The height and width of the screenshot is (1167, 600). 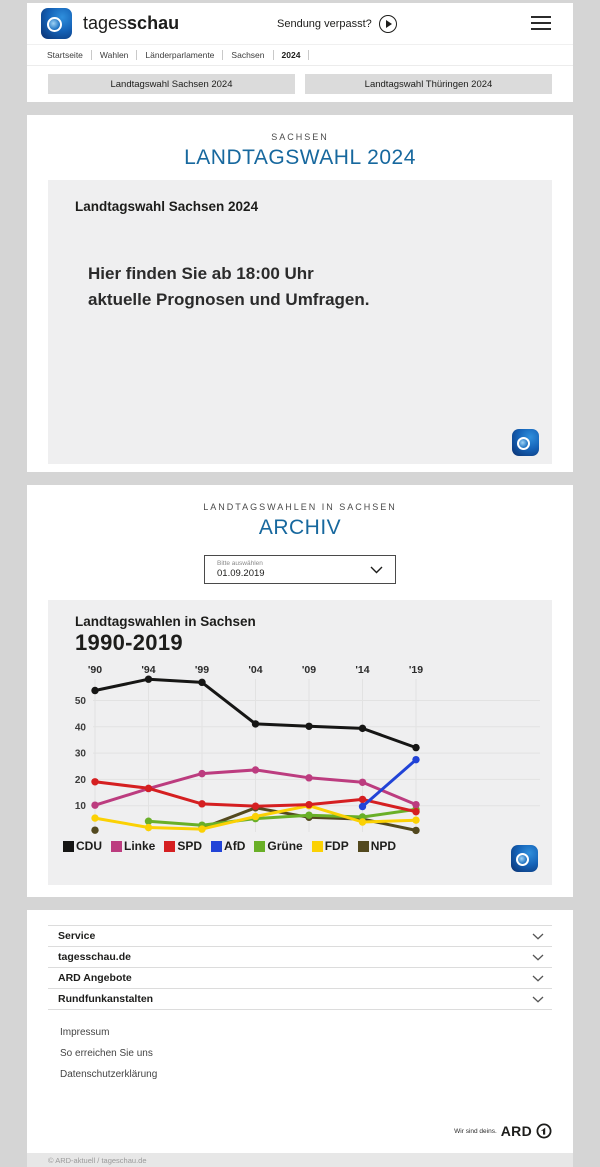 What do you see at coordinates (148, 821) in the screenshot?
I see `point-Grüne-'94` at bounding box center [148, 821].